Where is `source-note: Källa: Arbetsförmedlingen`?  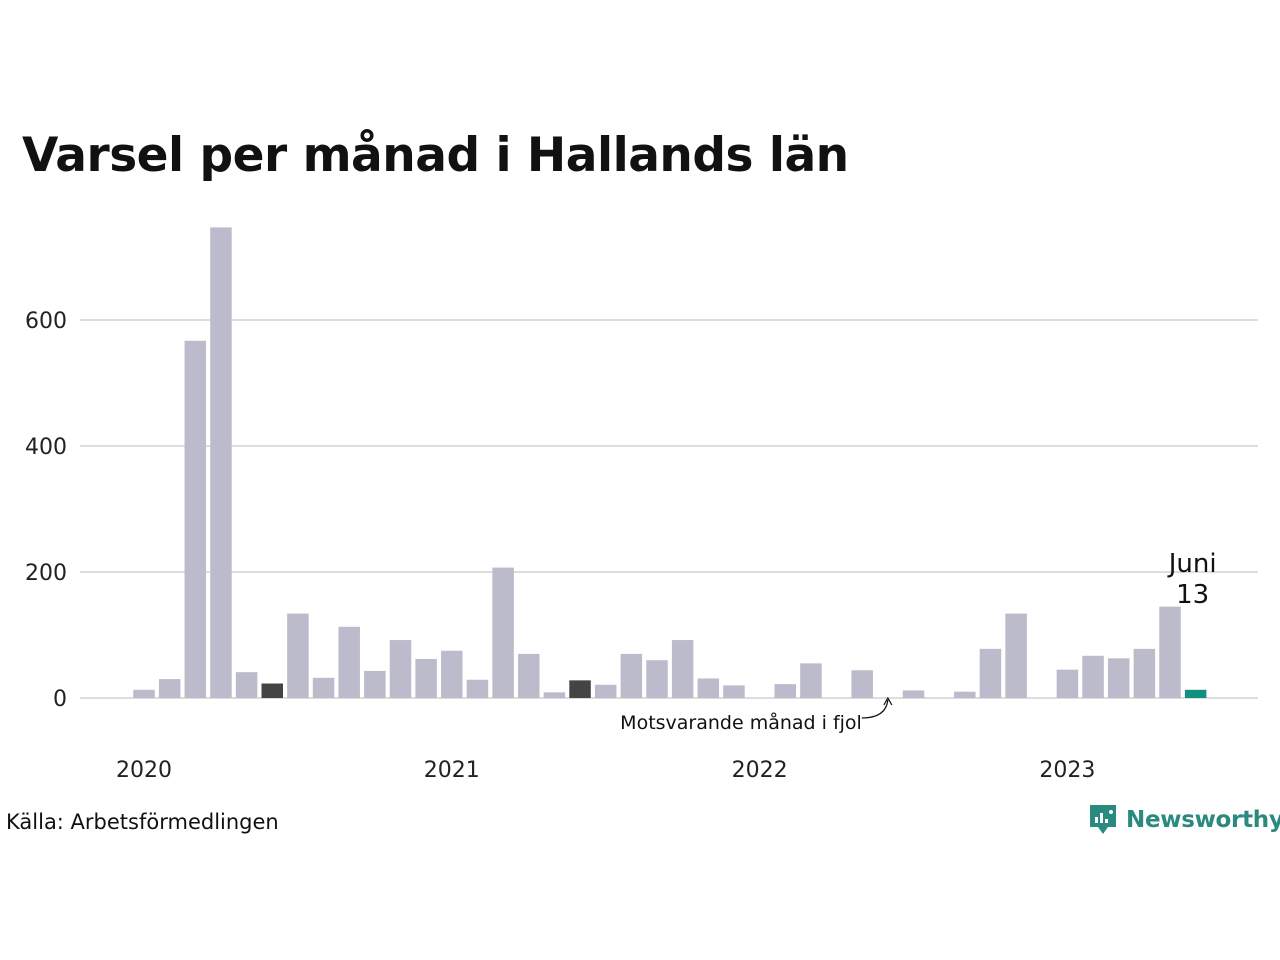
source-note: Källa: Arbetsförmedlingen is located at coordinates (142, 822).